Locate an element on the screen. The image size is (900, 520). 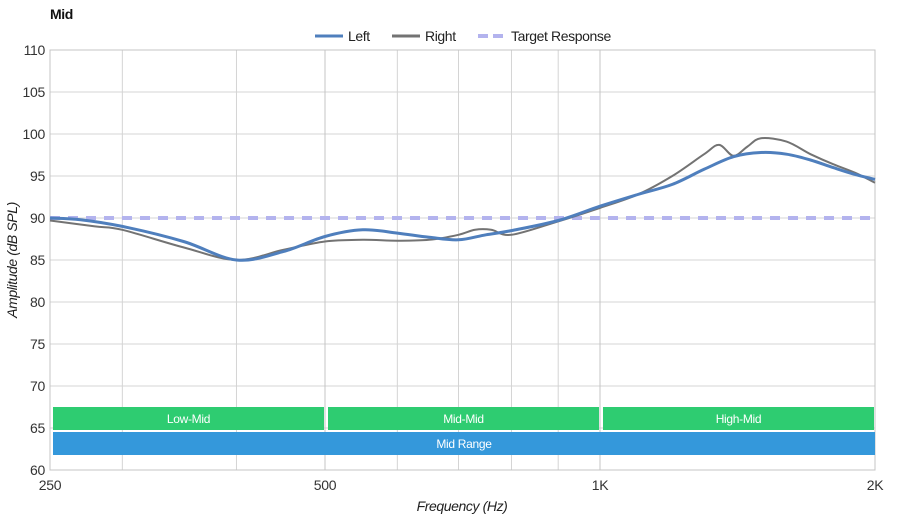
range-band-mid-mid is located at coordinates (463, 418).